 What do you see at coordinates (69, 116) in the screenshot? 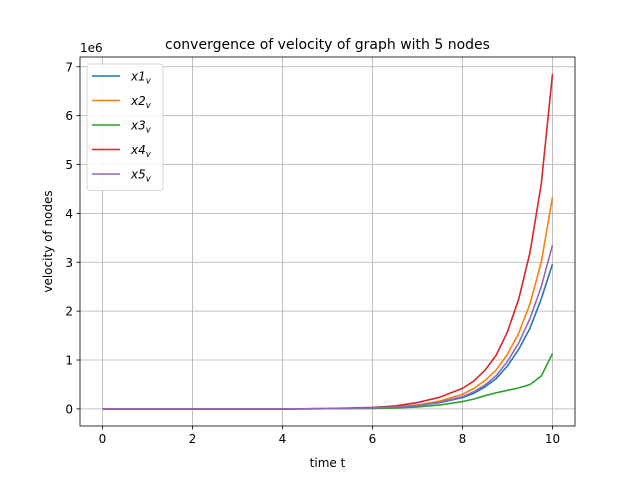
I see `y-tick-label: 6` at bounding box center [69, 116].